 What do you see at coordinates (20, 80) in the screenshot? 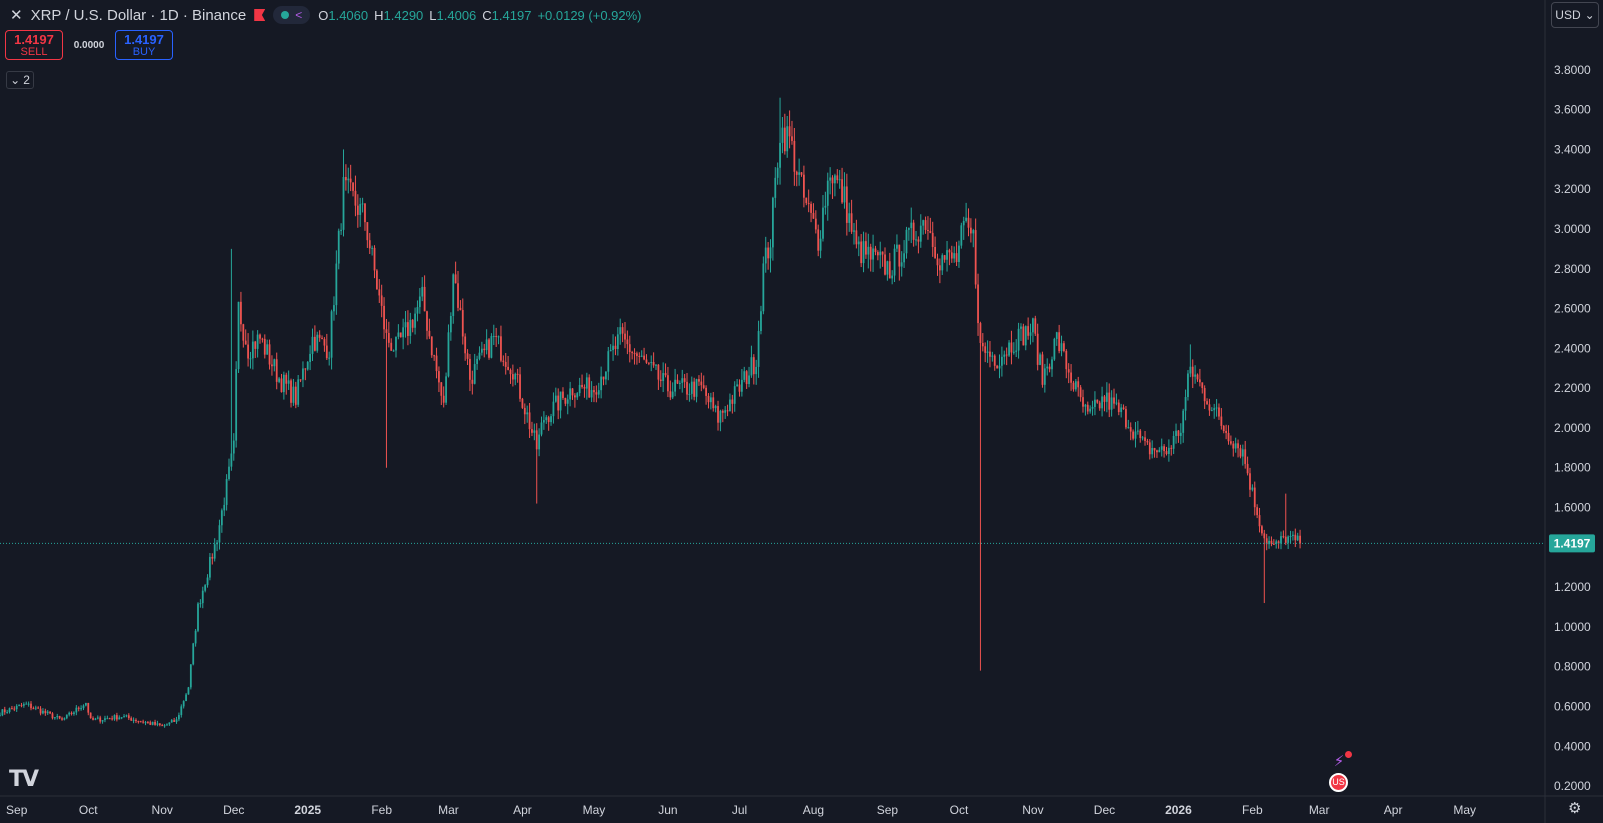
I see `indicators-toggle: ⌄ 2` at bounding box center [20, 80].